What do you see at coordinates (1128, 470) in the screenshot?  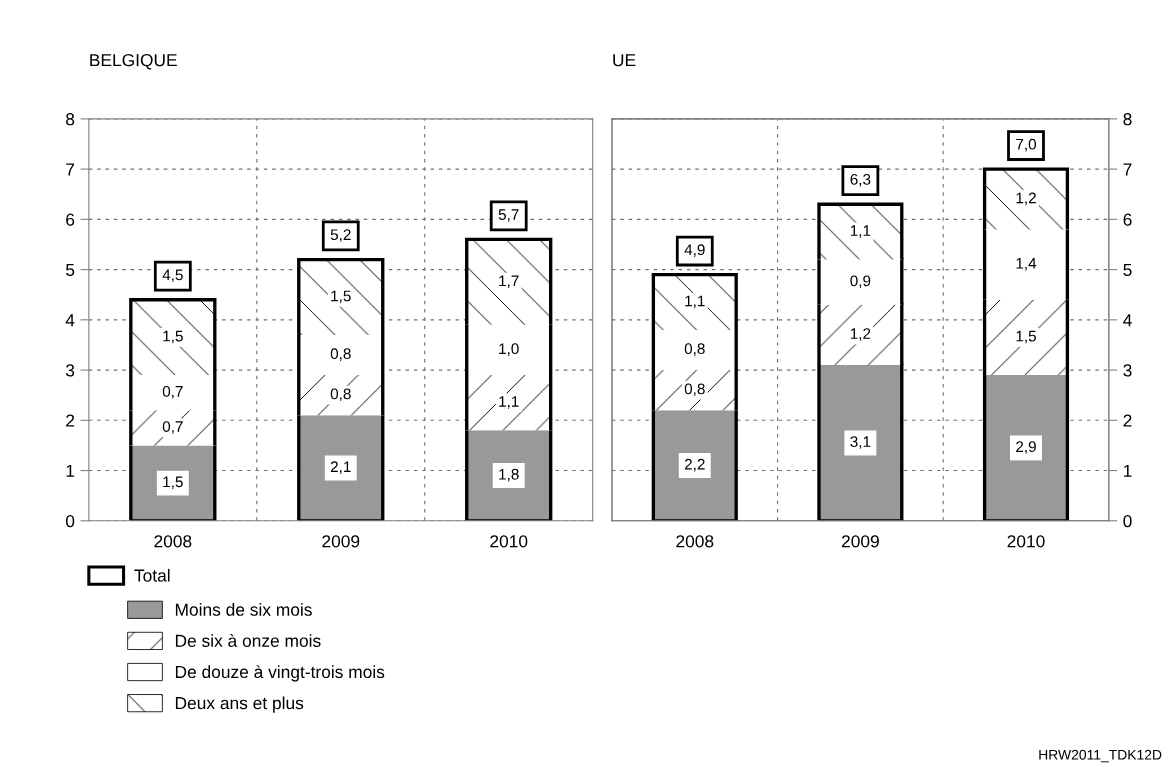 I see `y2-tick-label: 1` at bounding box center [1128, 470].